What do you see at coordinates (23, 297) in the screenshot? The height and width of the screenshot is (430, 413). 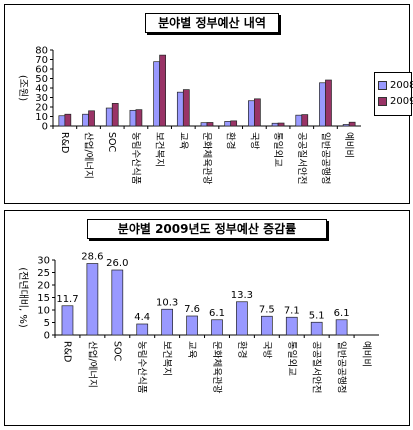 I see `chart2-y-axis-label: (전년대비, %)` at bounding box center [23, 297].